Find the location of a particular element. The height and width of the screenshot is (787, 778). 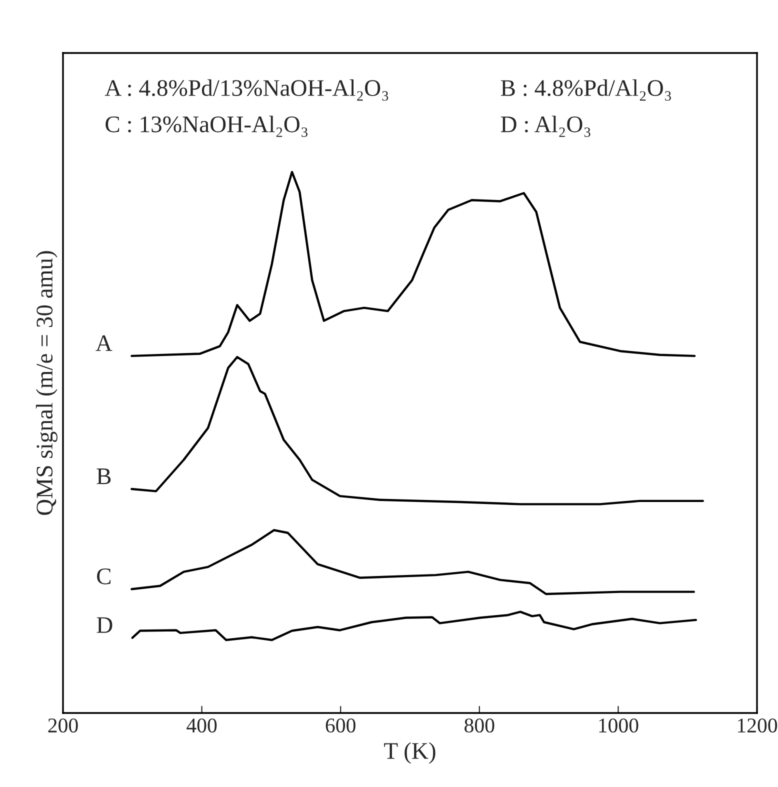

x-tick-label: 800 is located at coordinates (479, 725).